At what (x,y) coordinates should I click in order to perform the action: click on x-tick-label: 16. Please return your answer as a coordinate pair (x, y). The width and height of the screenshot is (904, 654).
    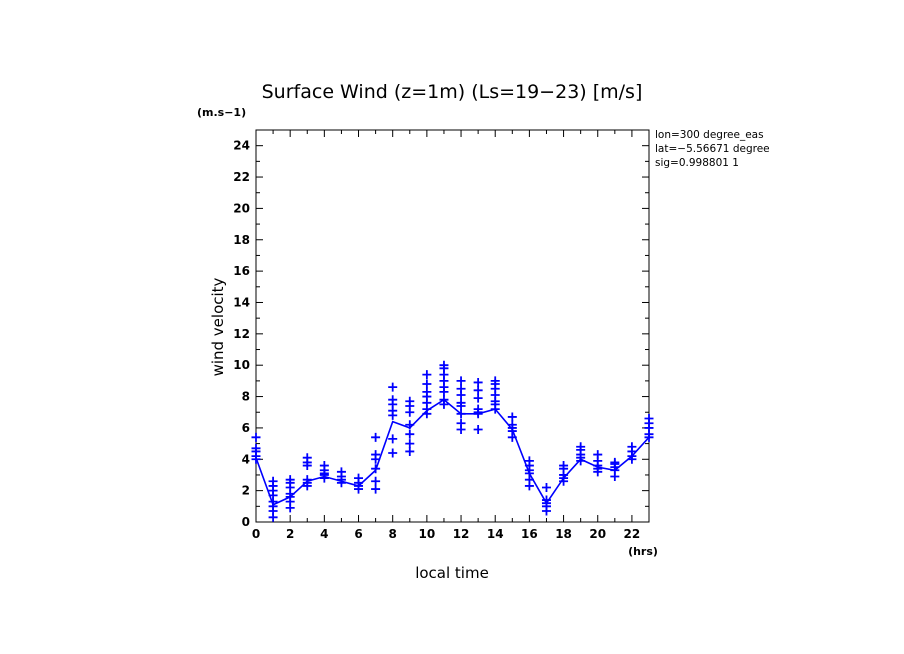
    Looking at the image, I should click on (529, 534).